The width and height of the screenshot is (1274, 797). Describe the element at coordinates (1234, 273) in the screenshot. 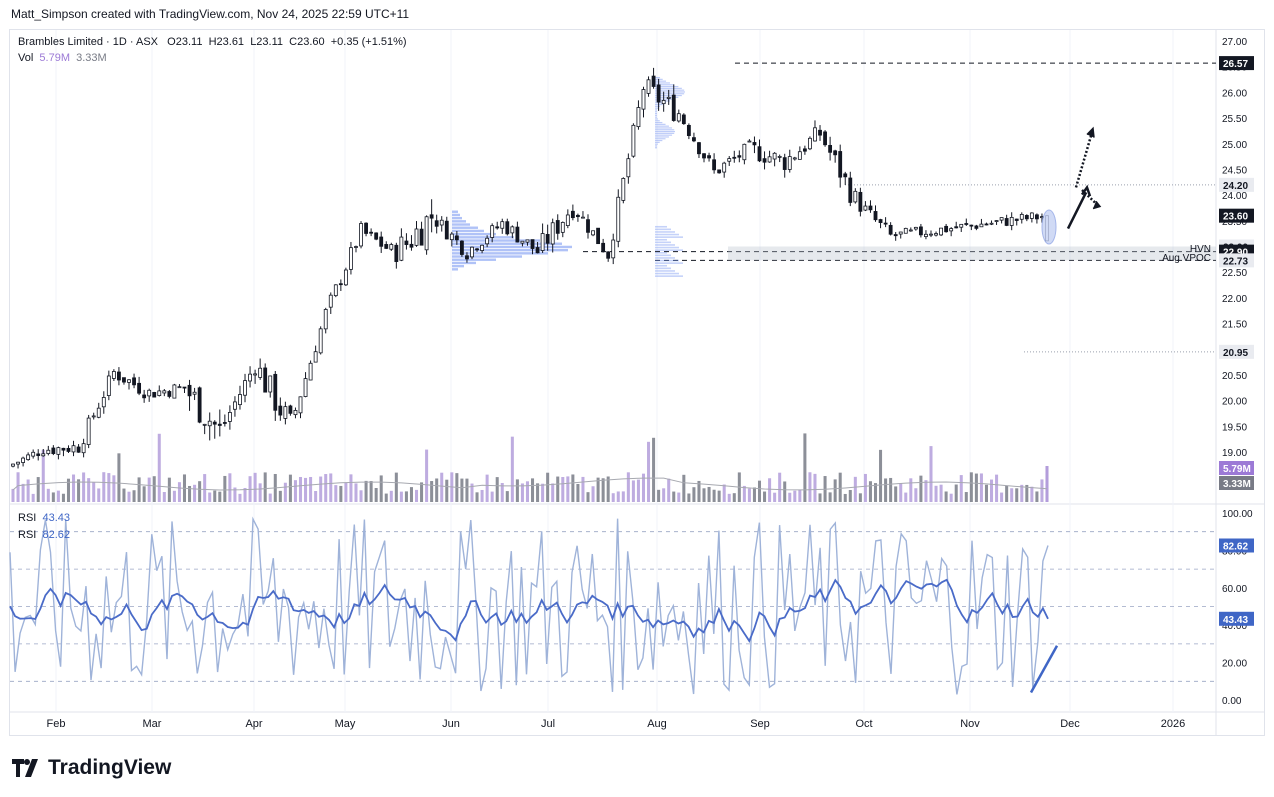

I see `price-tick-label: 22.50` at that location.